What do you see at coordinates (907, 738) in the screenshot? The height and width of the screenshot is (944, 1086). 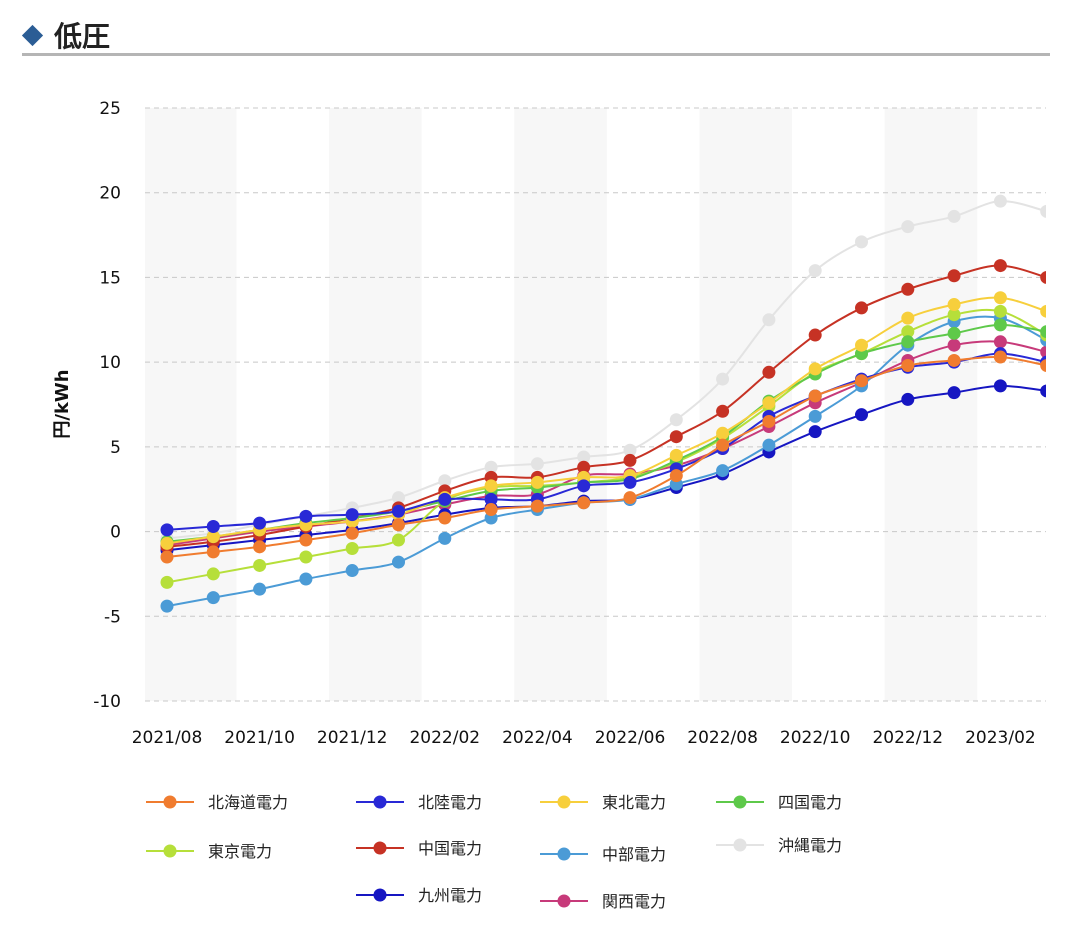 I see `x-tick-label: 2022/12` at bounding box center [907, 738].